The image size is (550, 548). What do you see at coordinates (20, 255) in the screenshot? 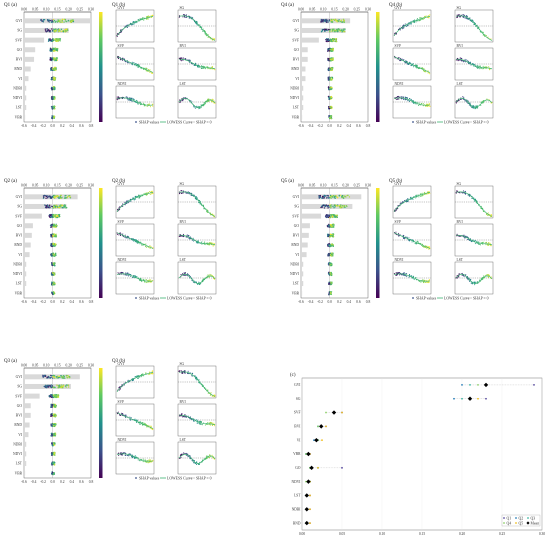
I see `feature-label: VI` at bounding box center [20, 255].